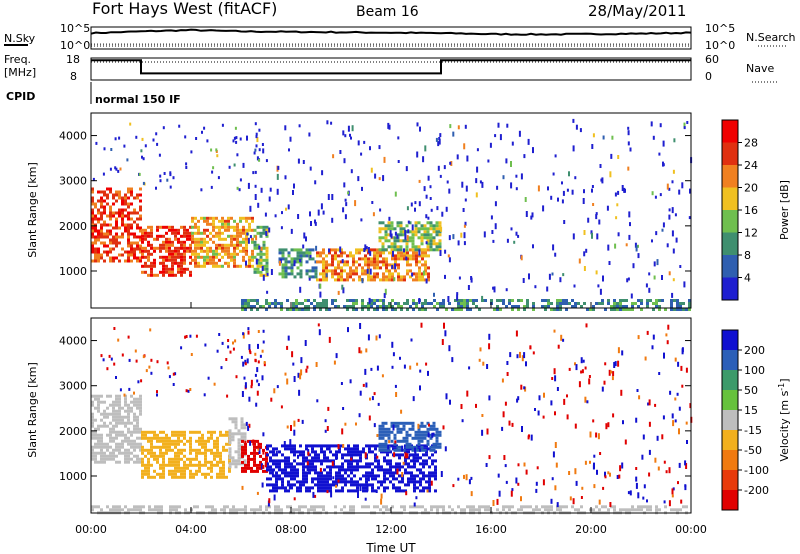 This screenshot has height=554, width=800. I want to click on nsearch-label: N.Search, so click(771, 37).